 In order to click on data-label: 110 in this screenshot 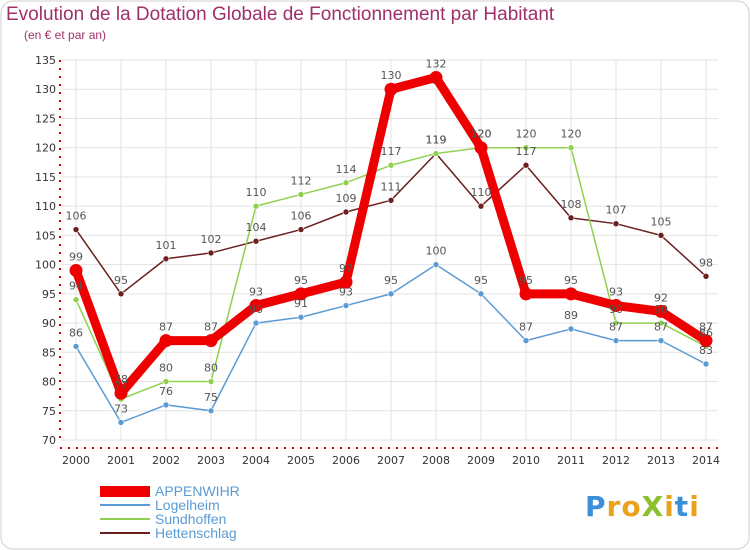, I will do `click(481, 192)`.